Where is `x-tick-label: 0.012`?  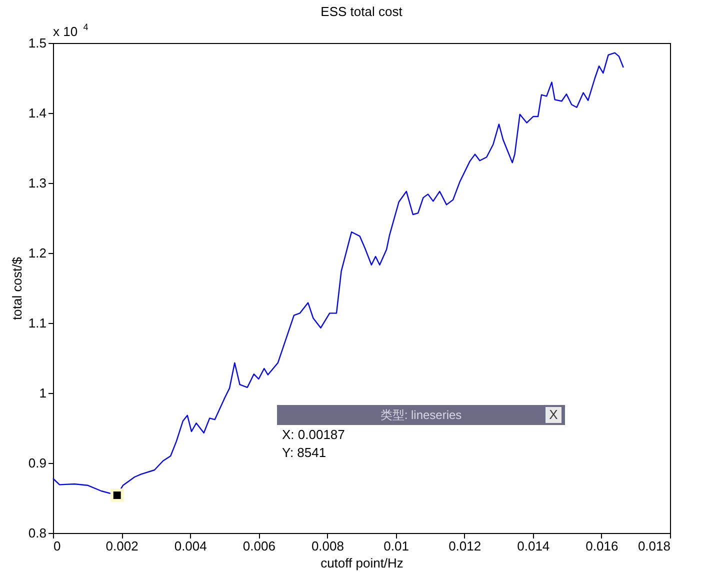 x-tick-label: 0.012 is located at coordinates (465, 546).